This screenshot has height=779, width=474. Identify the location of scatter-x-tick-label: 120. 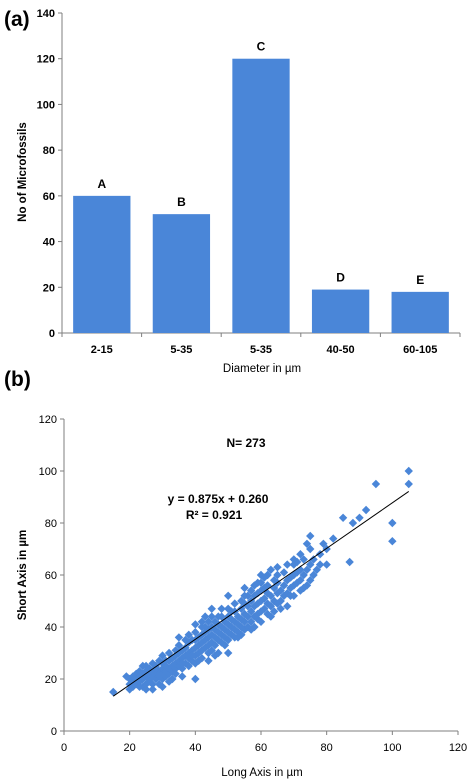
(458, 748).